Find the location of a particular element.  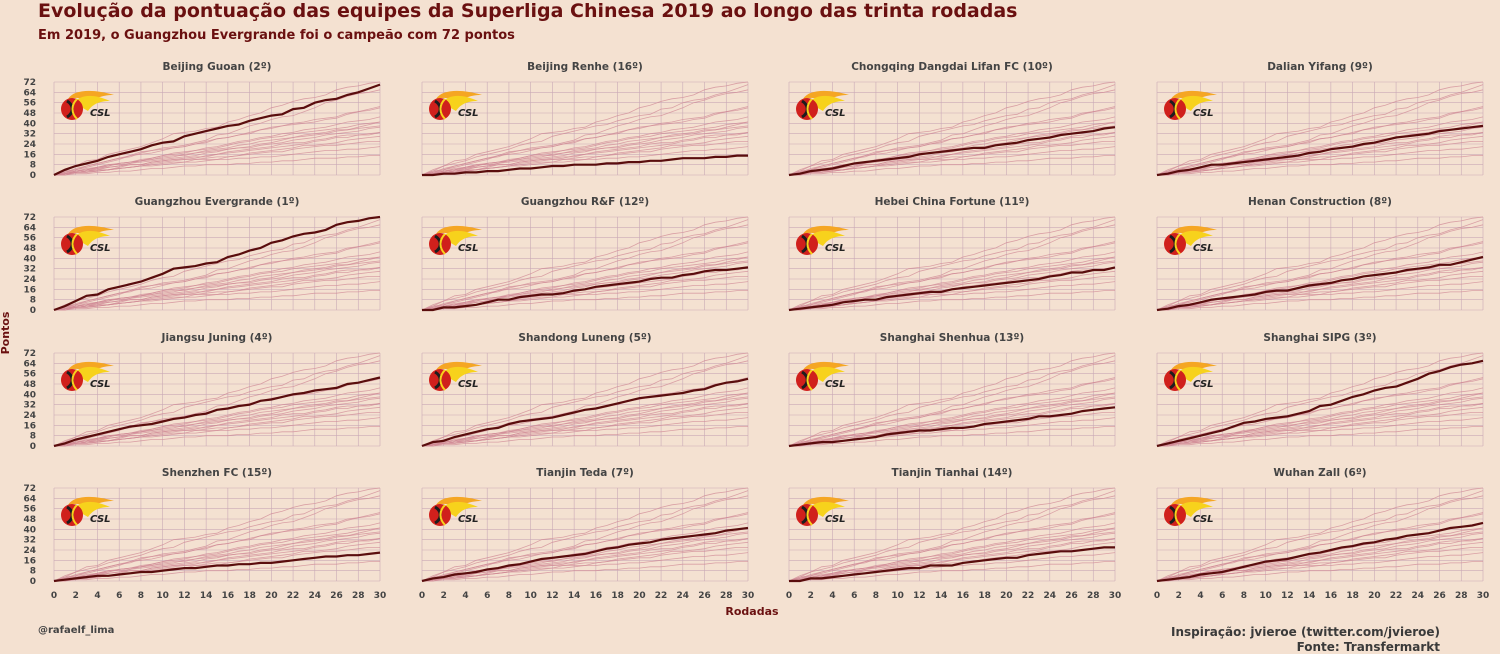

x-tick-label: 18 is located at coordinates (1352, 596).